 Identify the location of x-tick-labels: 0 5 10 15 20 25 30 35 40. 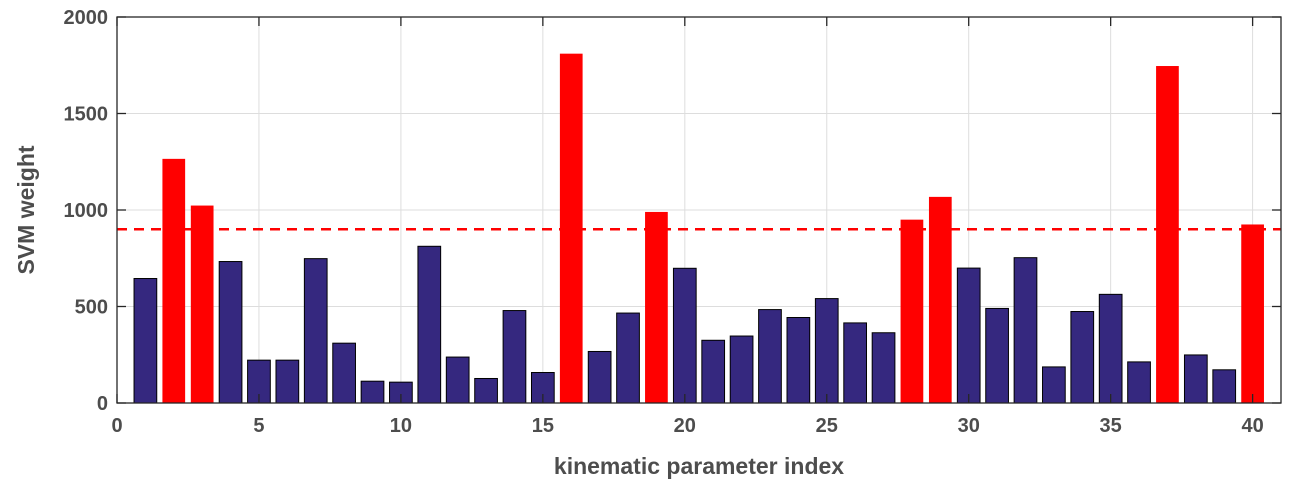
(687, 426).